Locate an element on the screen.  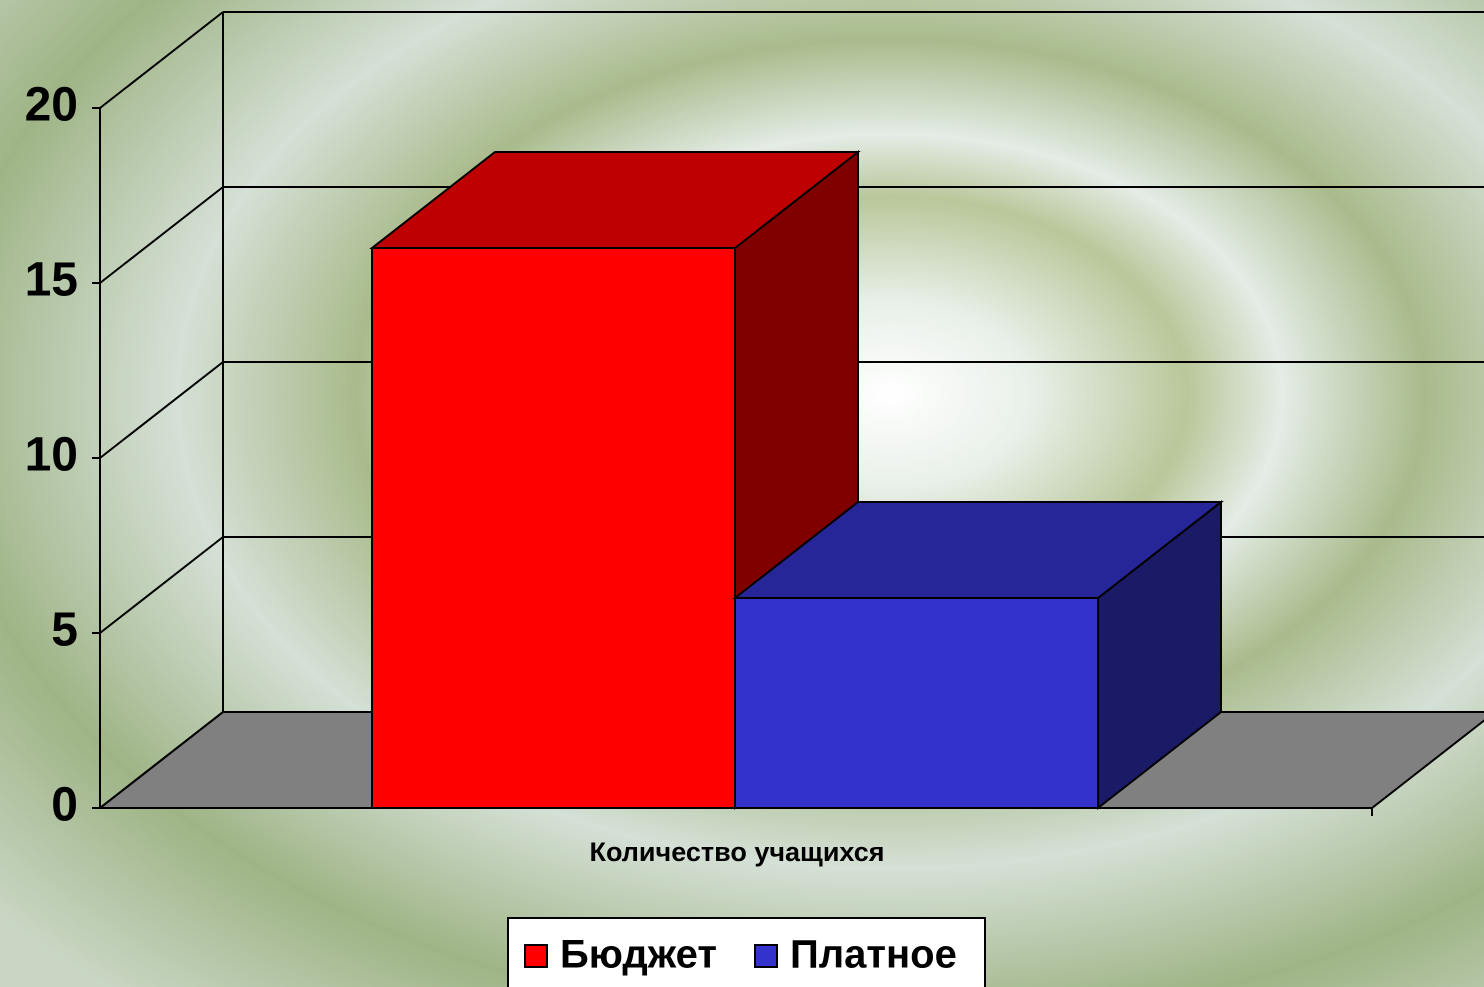
y-tick-label: 5 is located at coordinates (64, 630).